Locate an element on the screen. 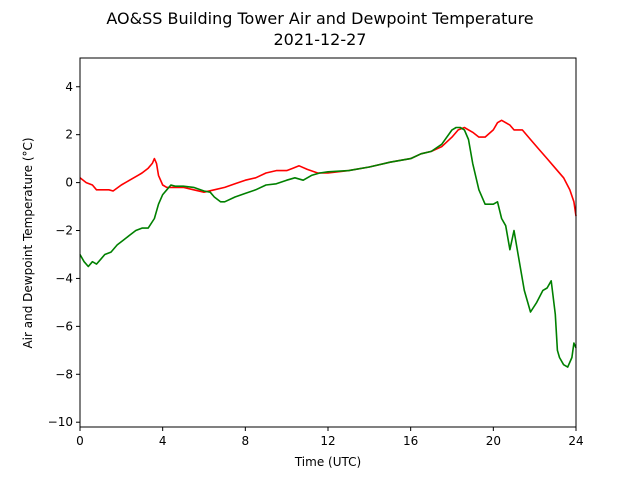  x-tick-label: 24 is located at coordinates (575, 441).